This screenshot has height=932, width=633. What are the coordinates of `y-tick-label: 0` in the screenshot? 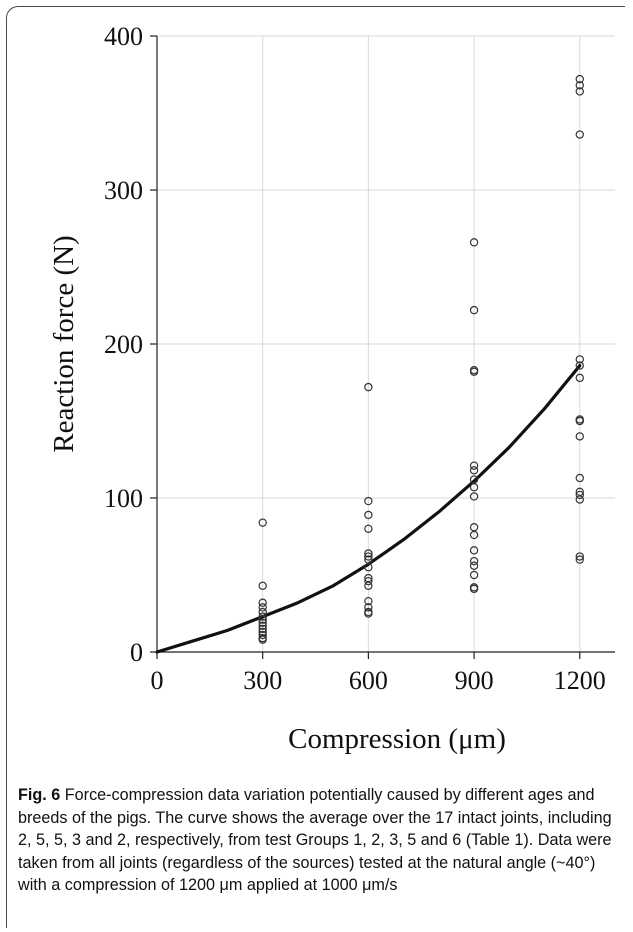 It's located at (136, 652).